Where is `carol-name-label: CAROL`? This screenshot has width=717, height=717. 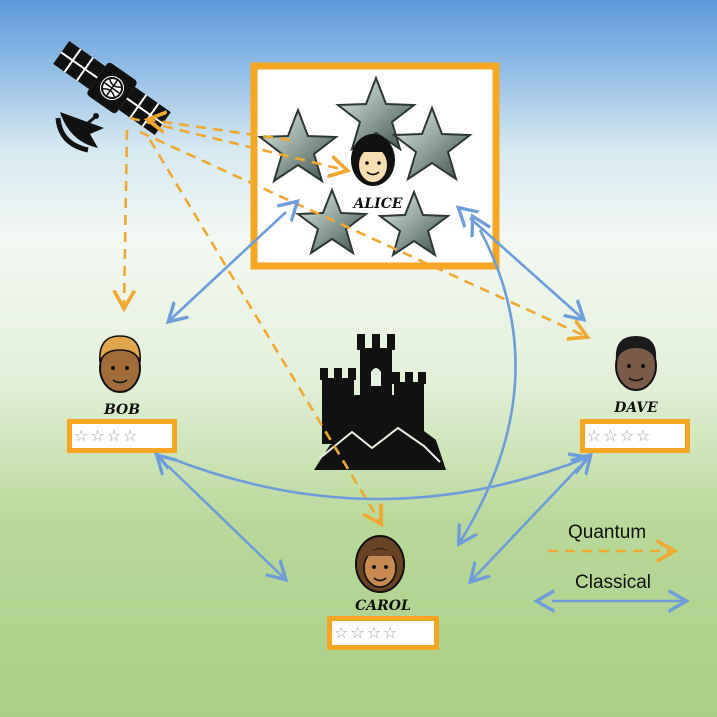
carol-name-label: CAROL is located at coordinates (383, 606).